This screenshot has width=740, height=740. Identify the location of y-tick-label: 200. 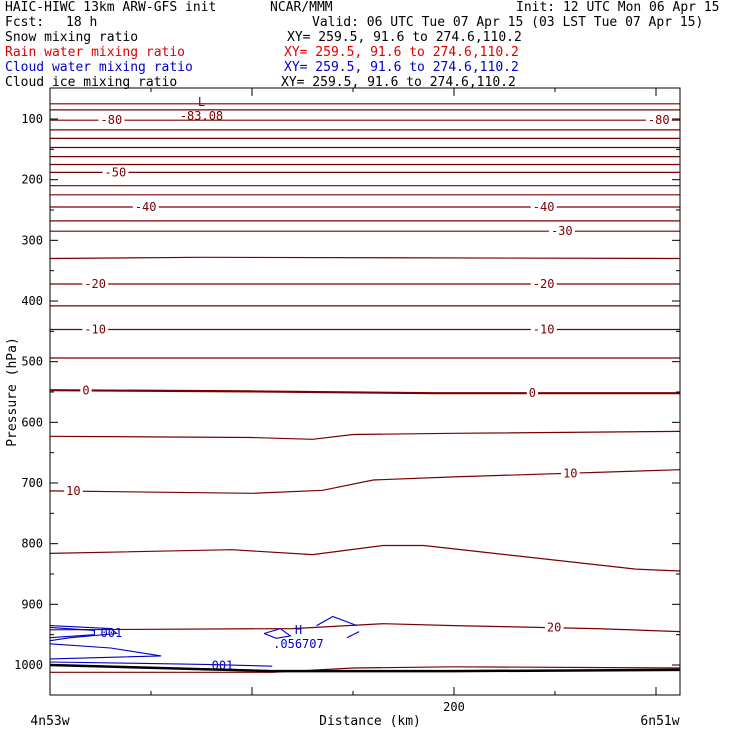
(32, 180).